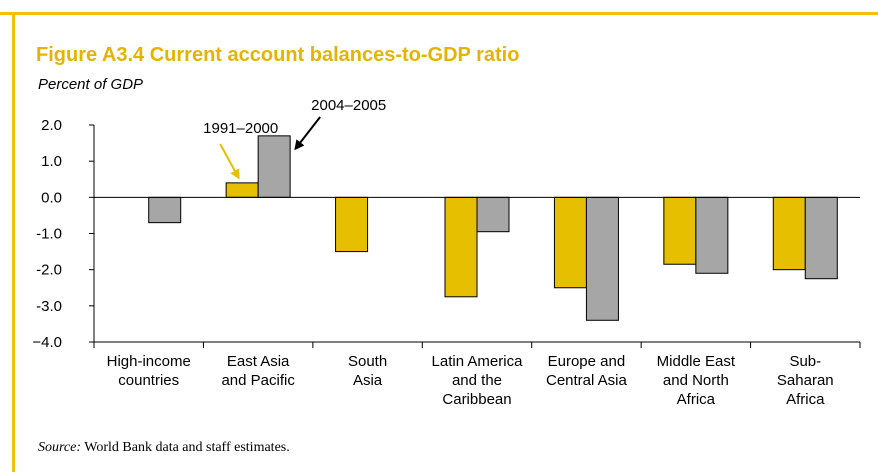  What do you see at coordinates (368, 380) in the screenshot?
I see `x-category-label: Asia` at bounding box center [368, 380].